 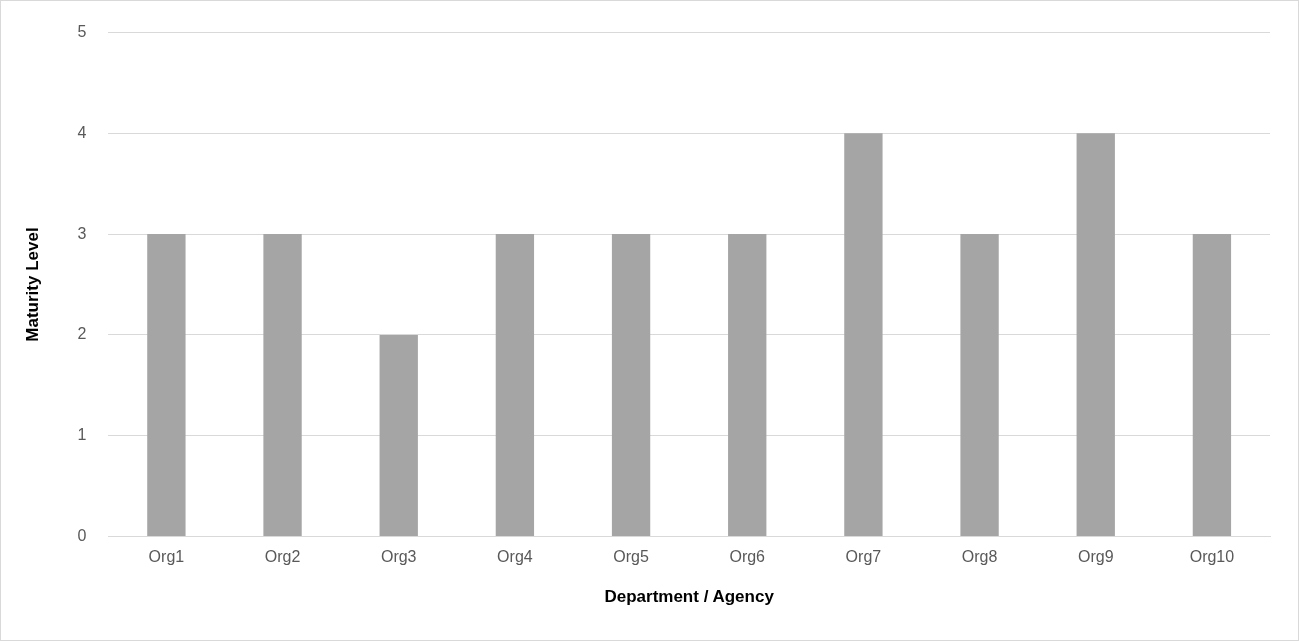 I want to click on x-tick-label: Org6, so click(x=747, y=557).